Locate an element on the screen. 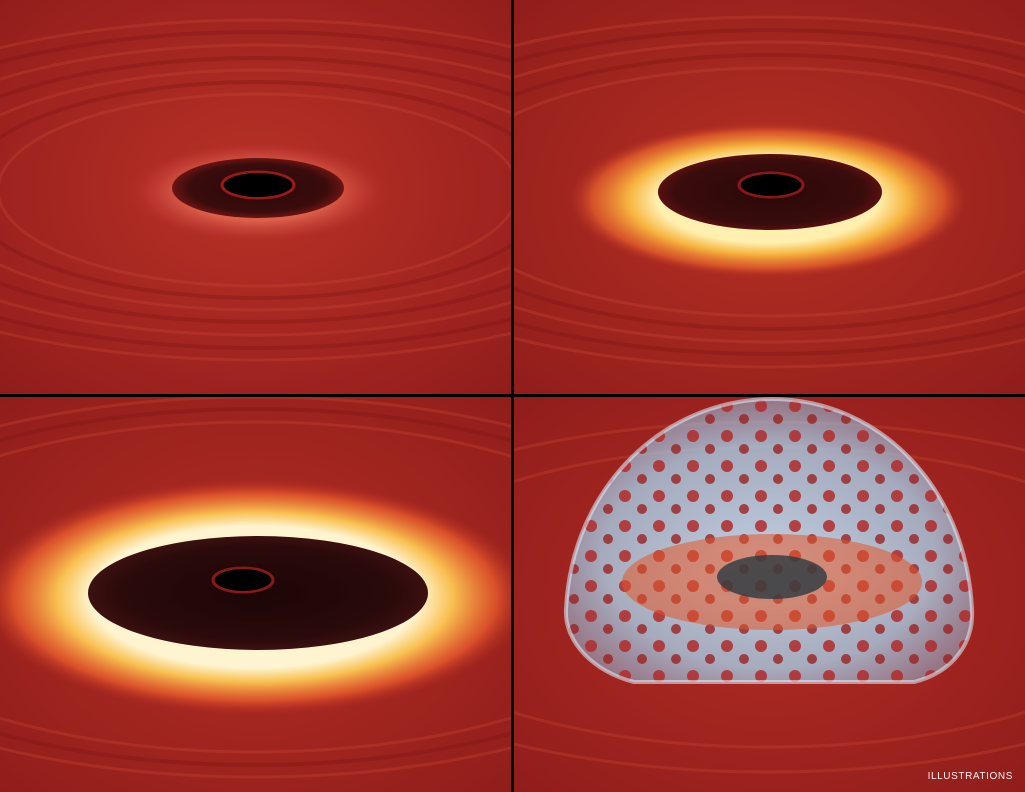 This screenshot has width=1025, height=792. illustrations-caption: ILLUSTRATIONS is located at coordinates (970, 776).